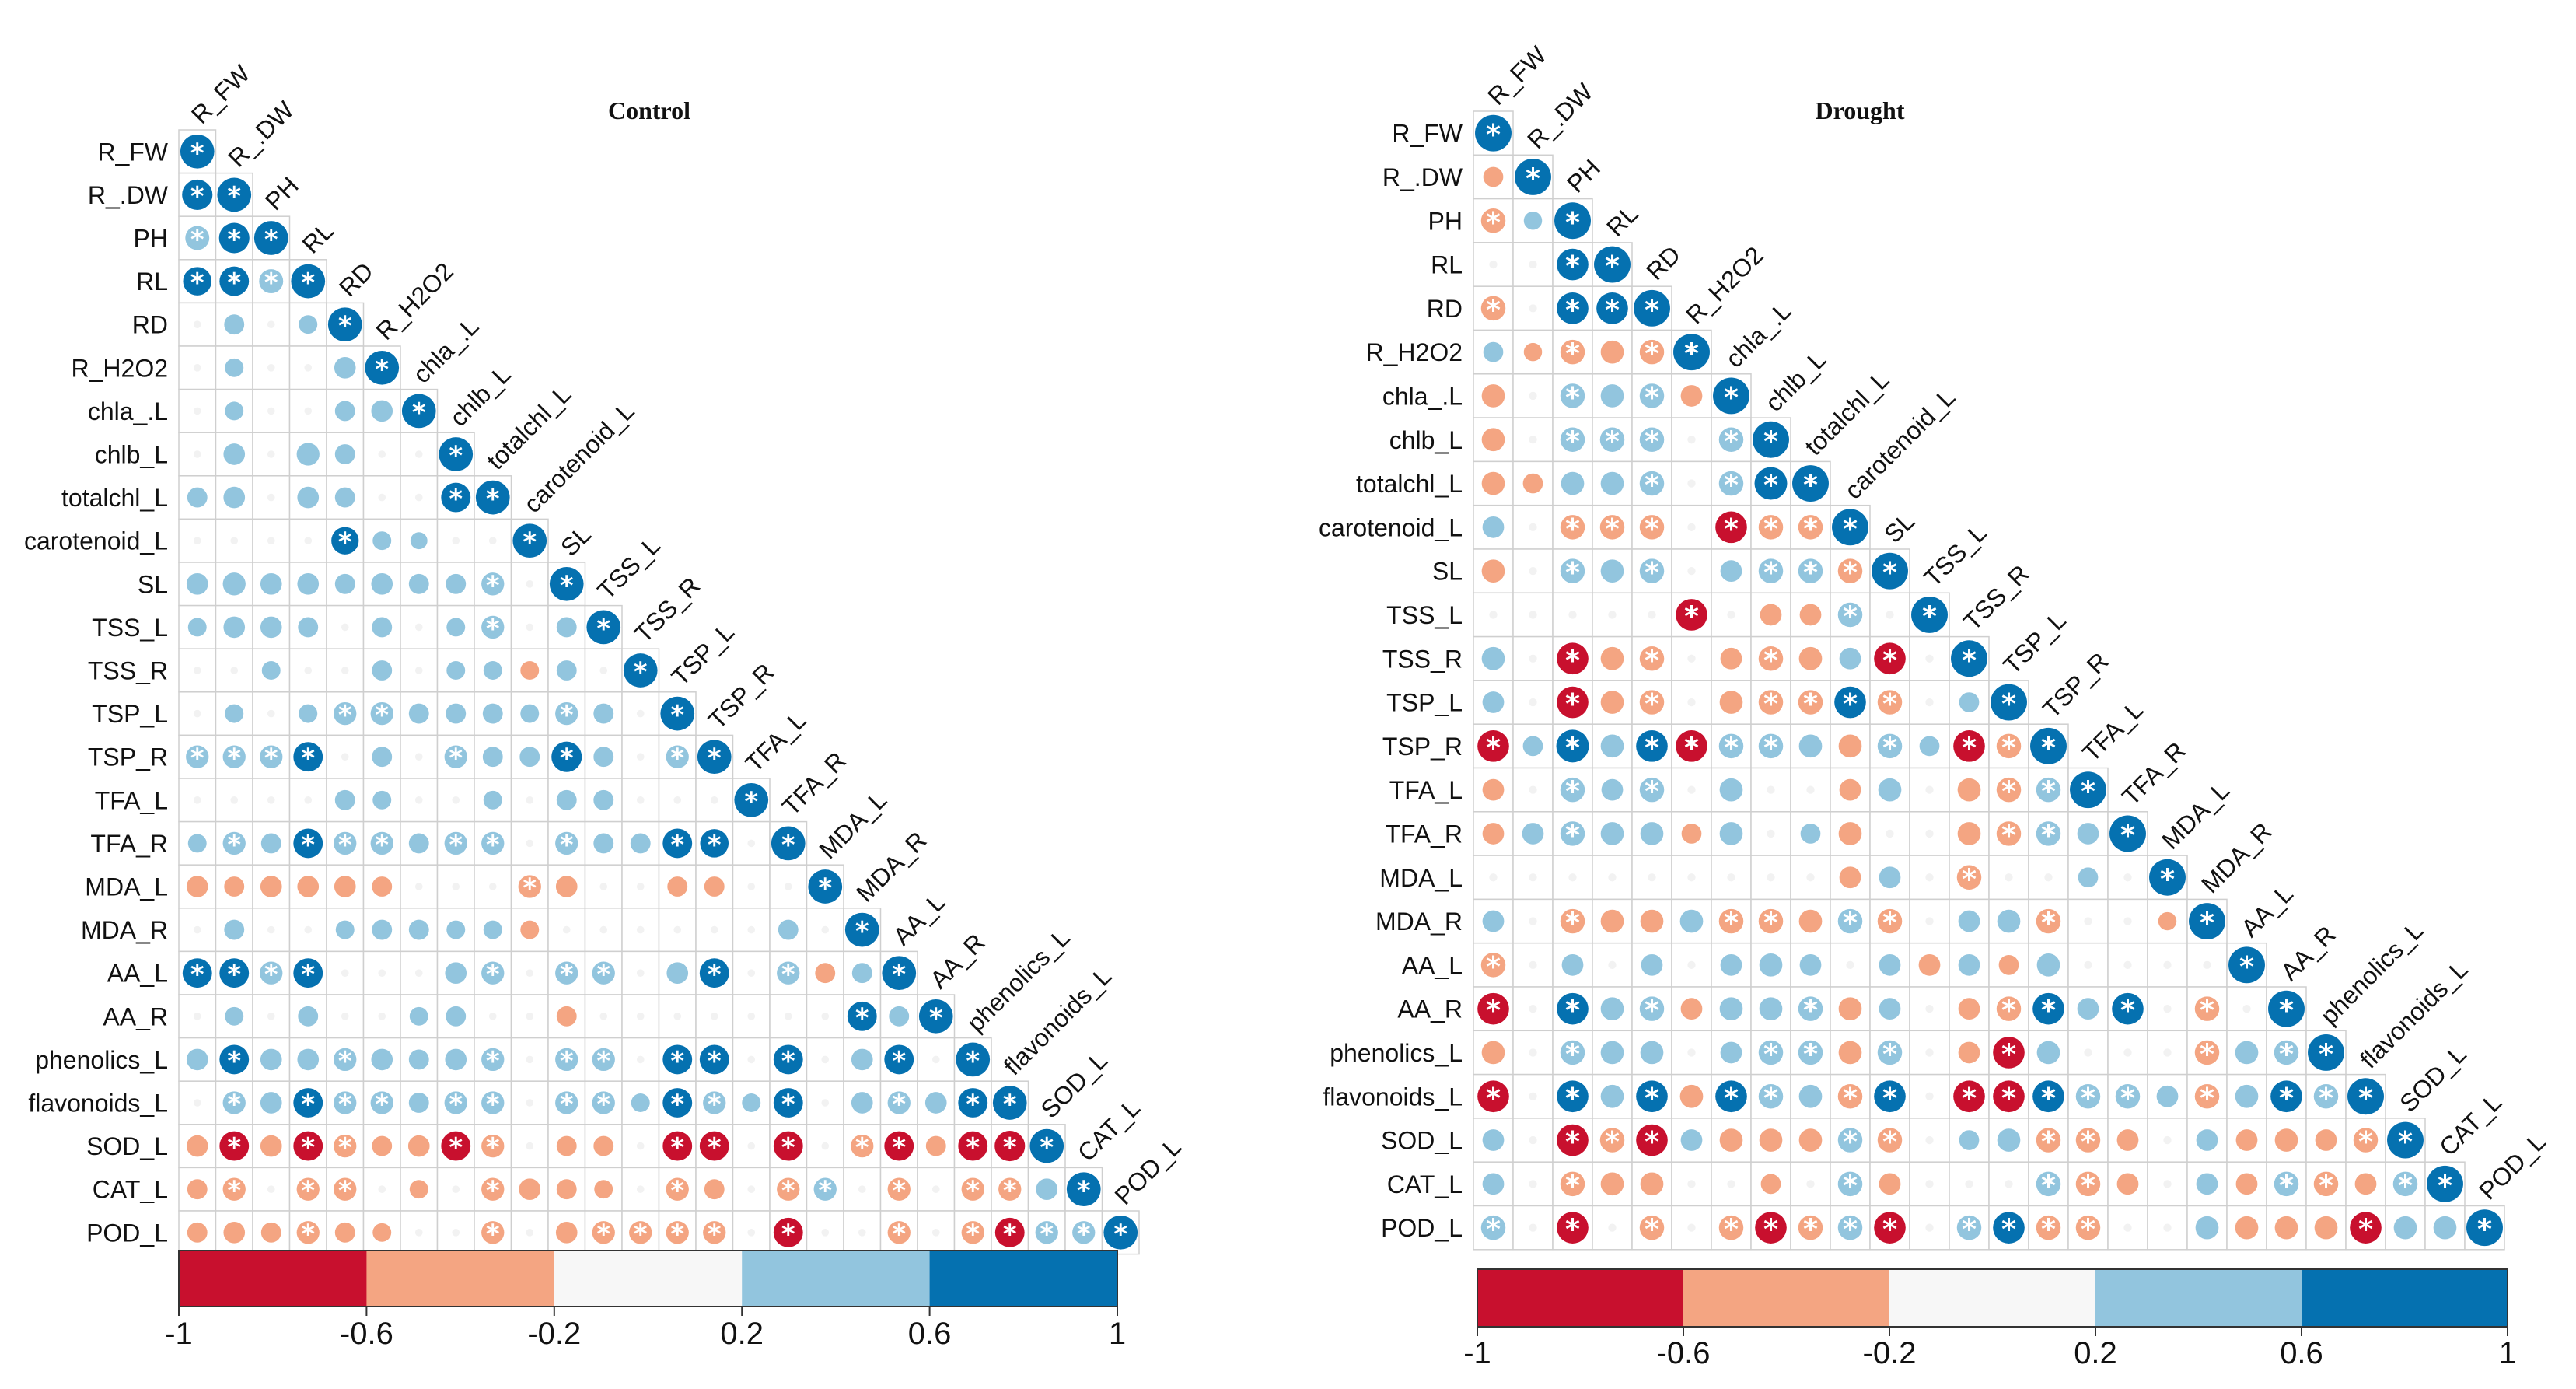 This screenshot has height=1389, width=2576. What do you see at coordinates (1432, 965) in the screenshot?
I see `row-label: AA_L` at bounding box center [1432, 965].